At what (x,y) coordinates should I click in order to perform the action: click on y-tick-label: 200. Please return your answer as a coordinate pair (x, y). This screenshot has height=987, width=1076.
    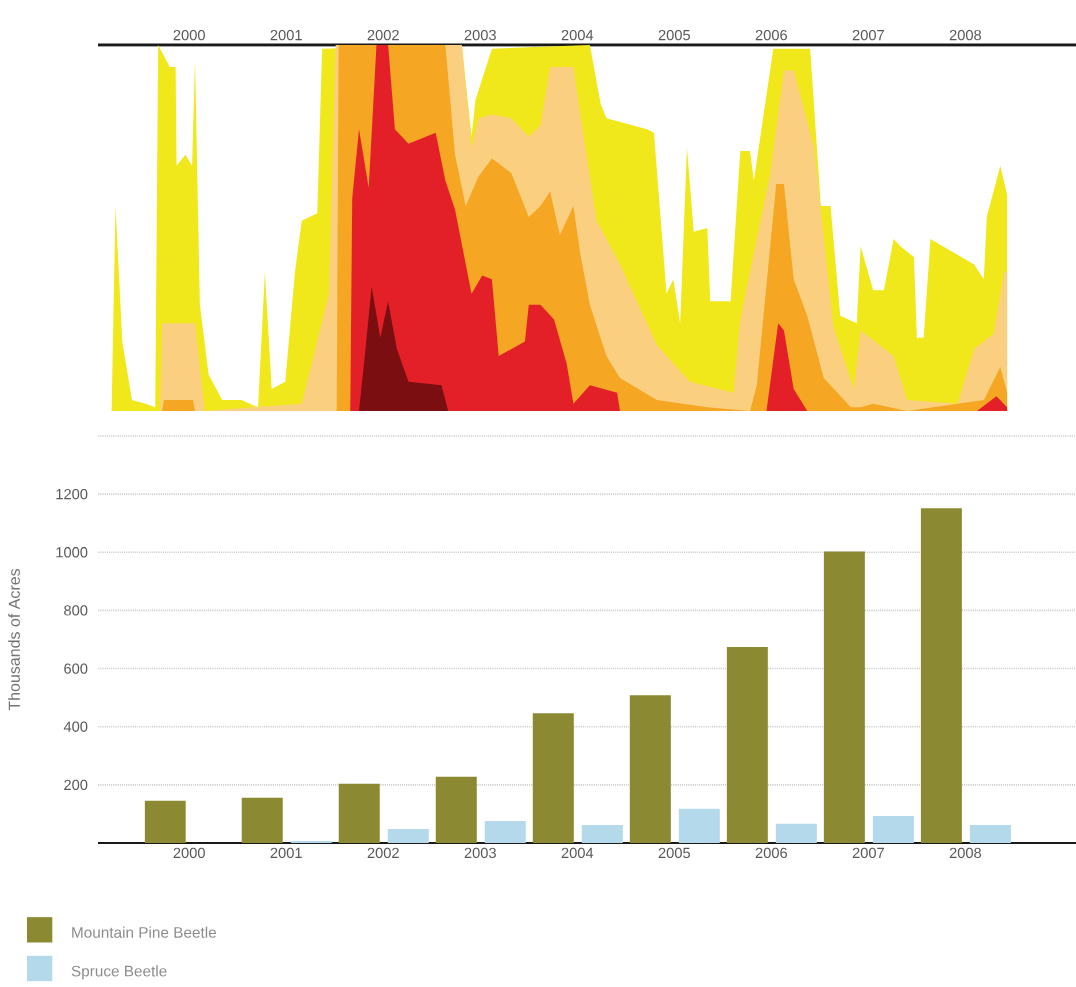
    Looking at the image, I should click on (76, 785).